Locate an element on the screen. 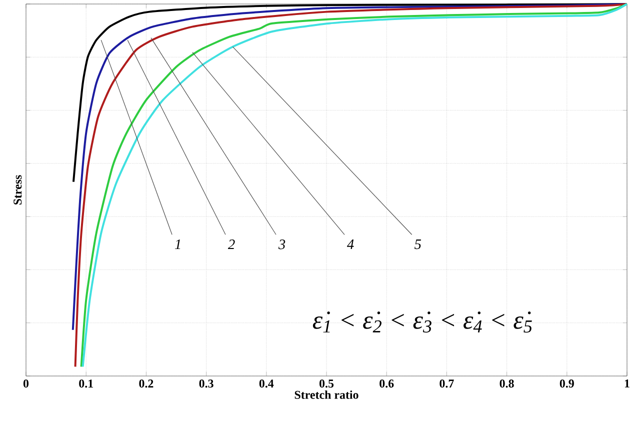 Image resolution: width=634 pixels, height=428 pixels. annotation: 1 is located at coordinates (177, 245).